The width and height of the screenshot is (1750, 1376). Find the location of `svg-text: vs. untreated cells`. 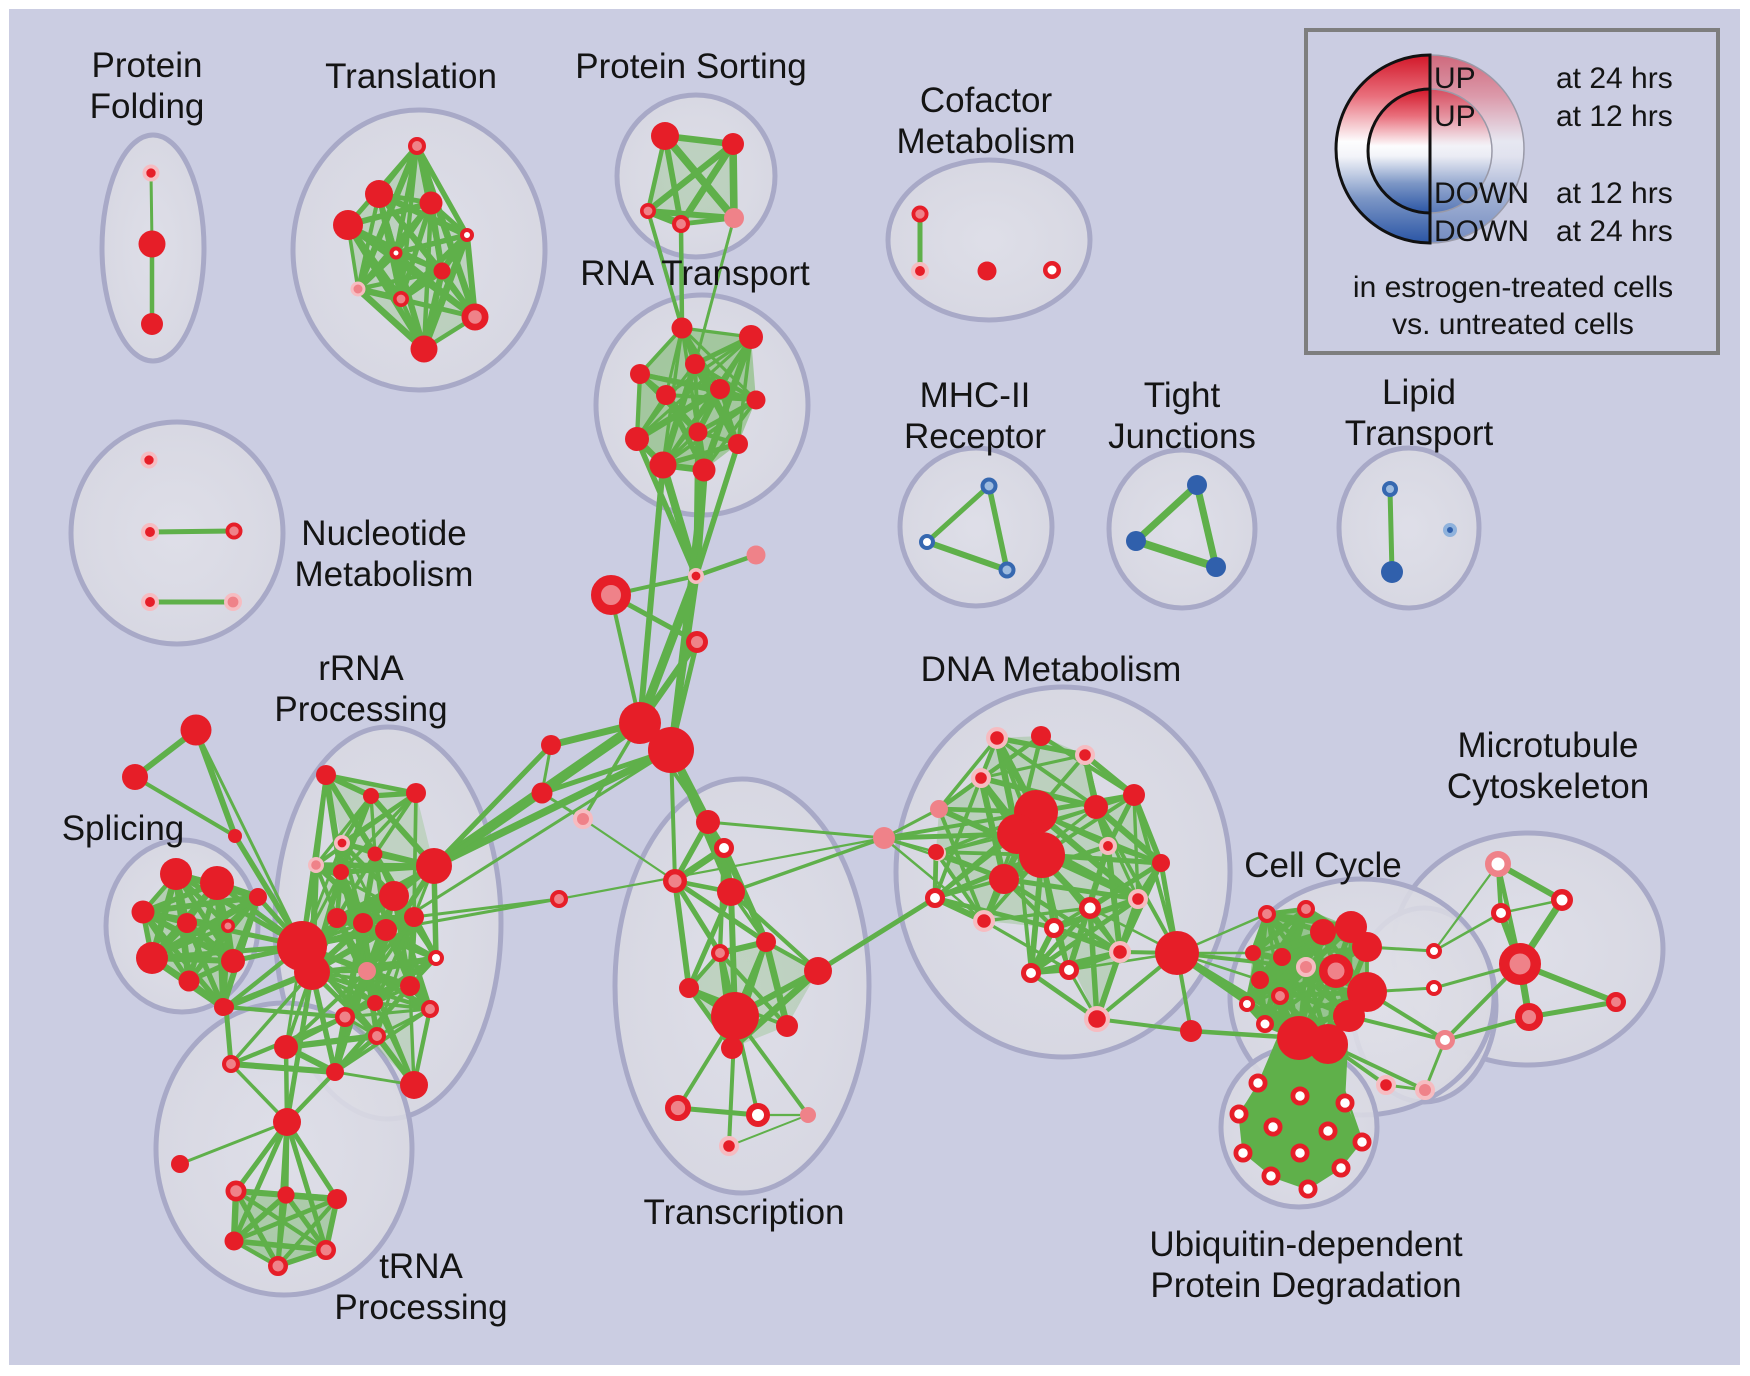

svg-text: vs. untreated cells is located at coordinates (1513, 324).